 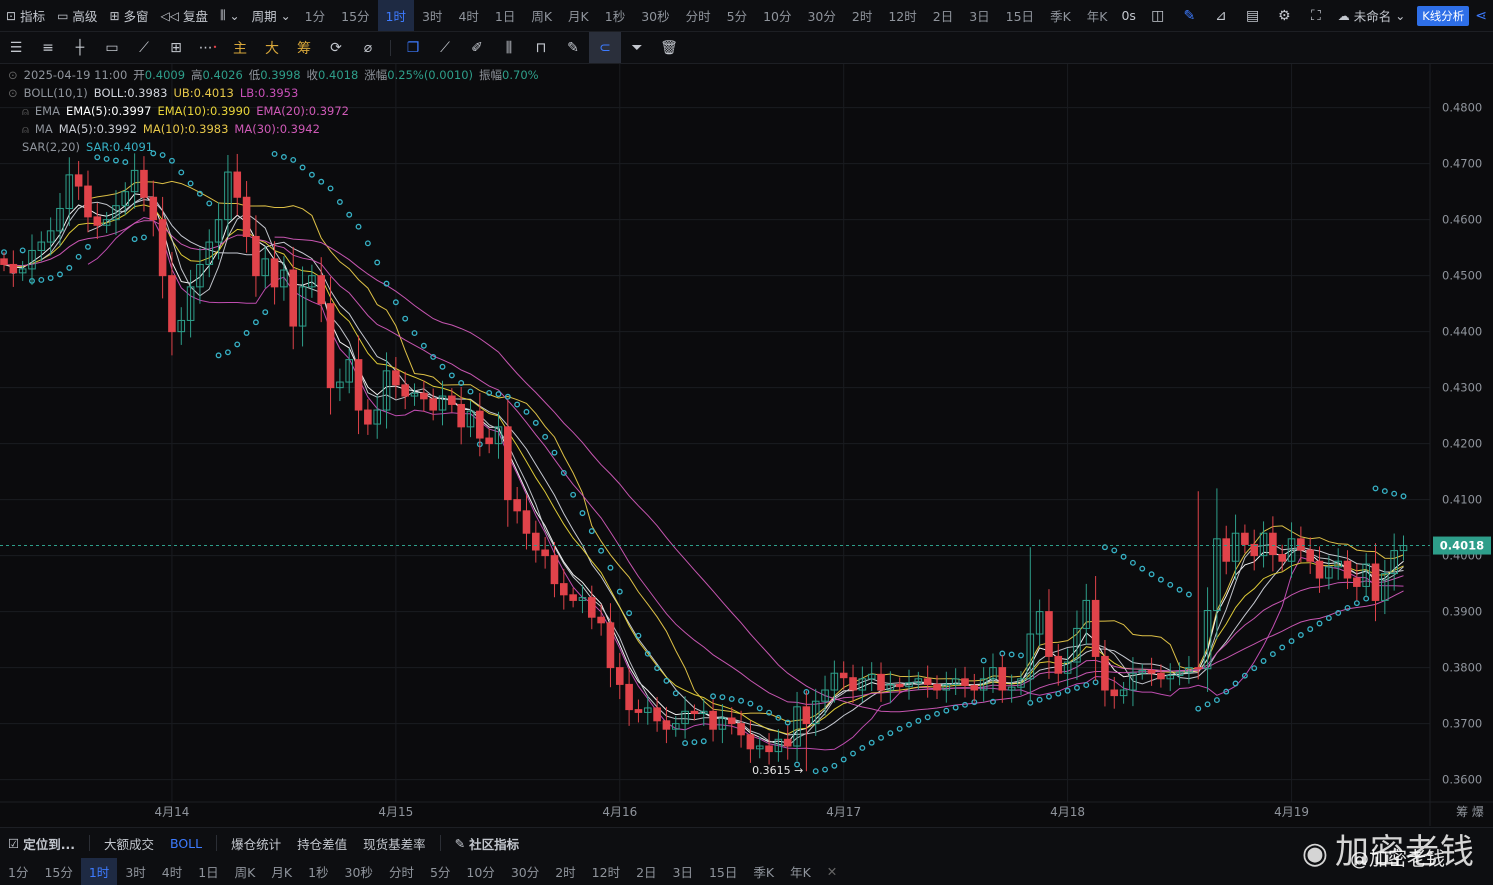 I want to click on horizontal-line-icon: ┼, so click(x=80, y=47).